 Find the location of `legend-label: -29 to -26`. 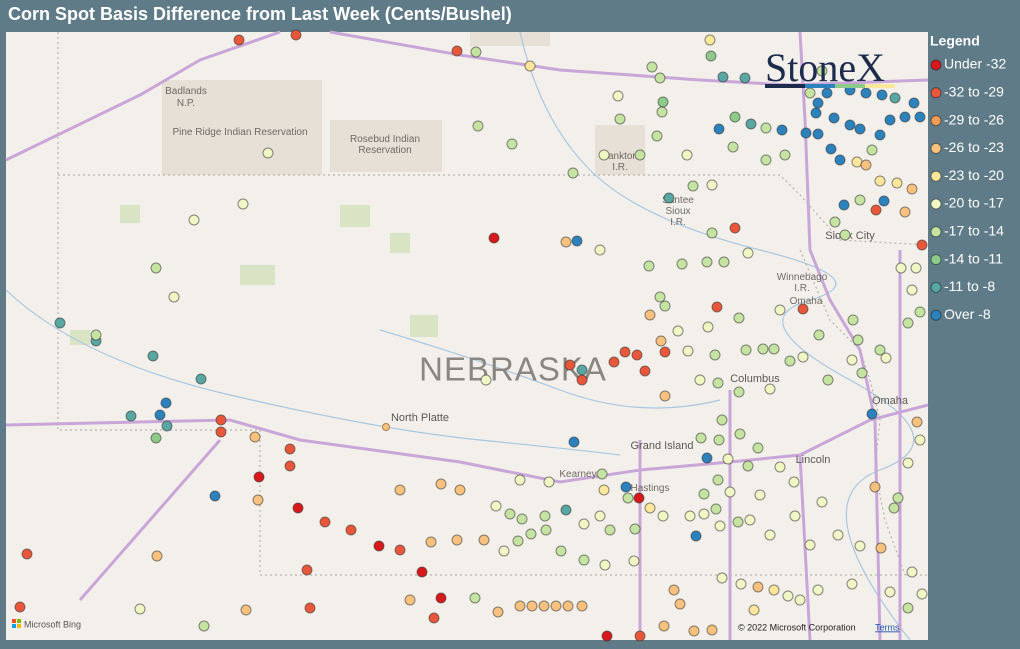

legend-label: -29 to -26 is located at coordinates (974, 119).